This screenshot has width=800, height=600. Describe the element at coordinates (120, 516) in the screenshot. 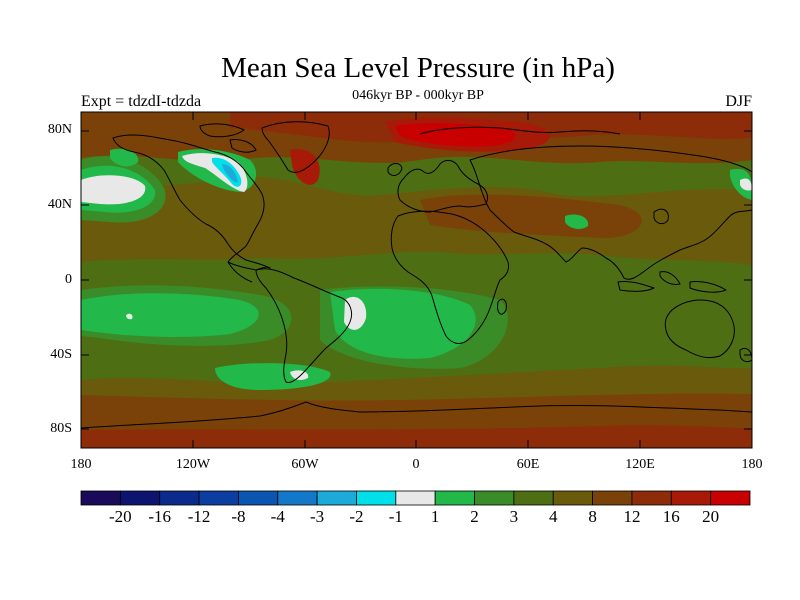

I see `colorbar-label: -20` at that location.